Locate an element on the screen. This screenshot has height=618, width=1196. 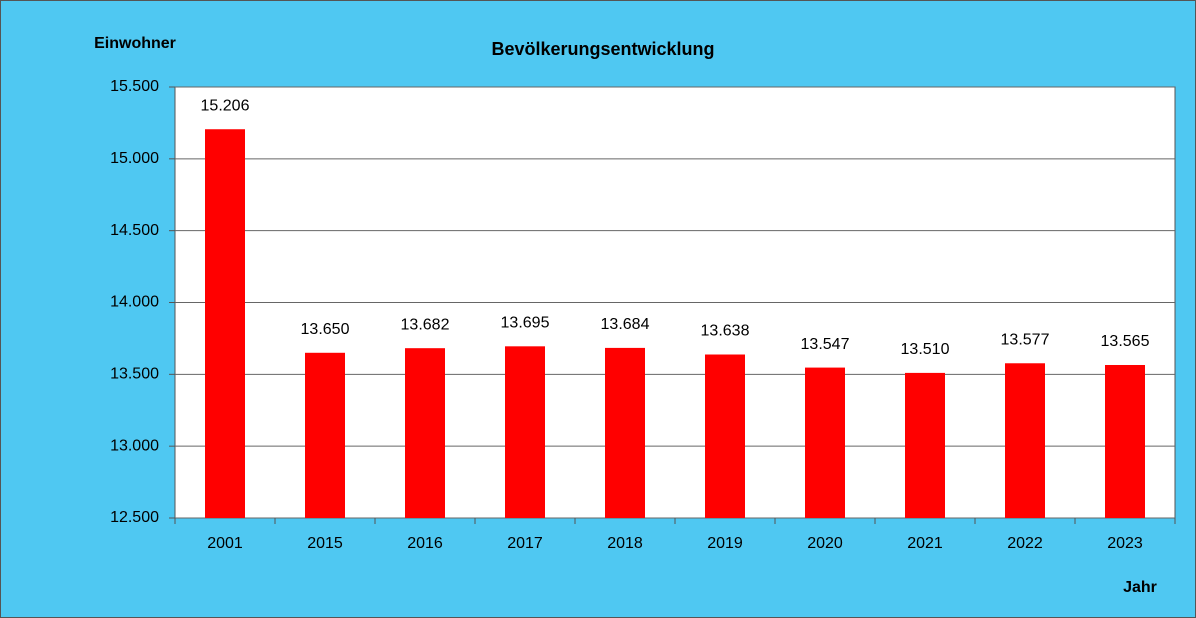
y-tick-label: 14.500 is located at coordinates (134, 230).